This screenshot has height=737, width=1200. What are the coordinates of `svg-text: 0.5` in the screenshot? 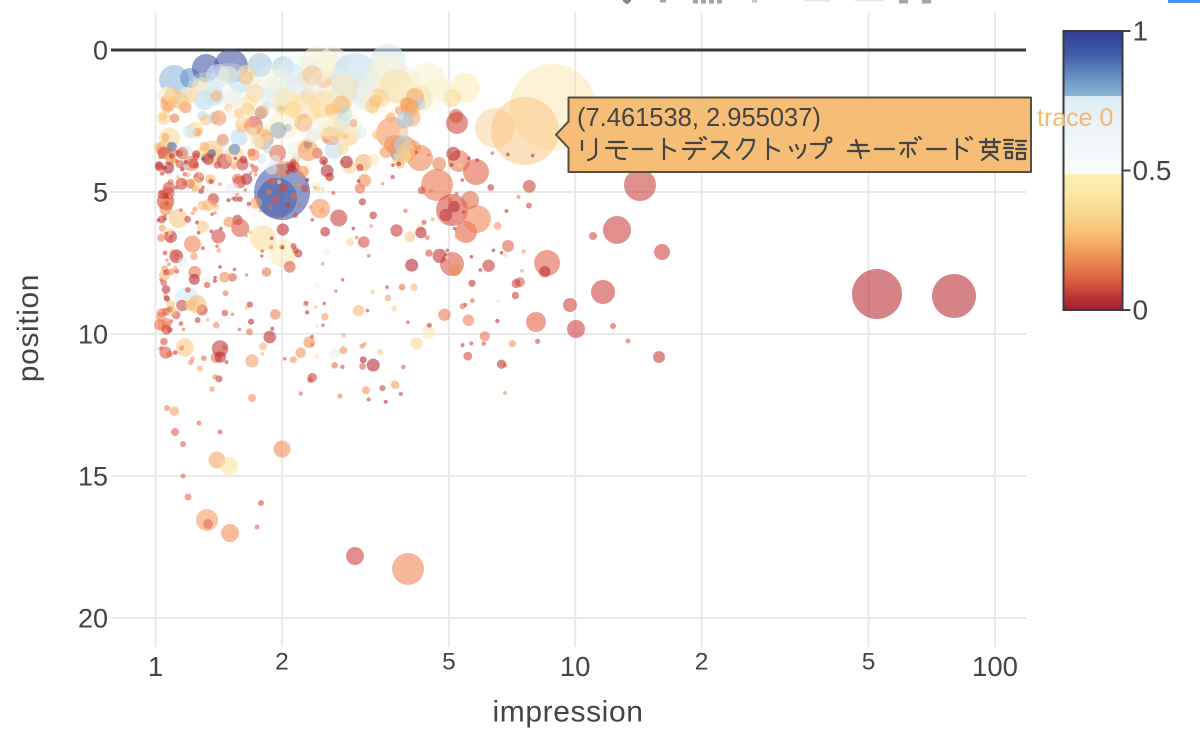 It's located at (1152, 170).